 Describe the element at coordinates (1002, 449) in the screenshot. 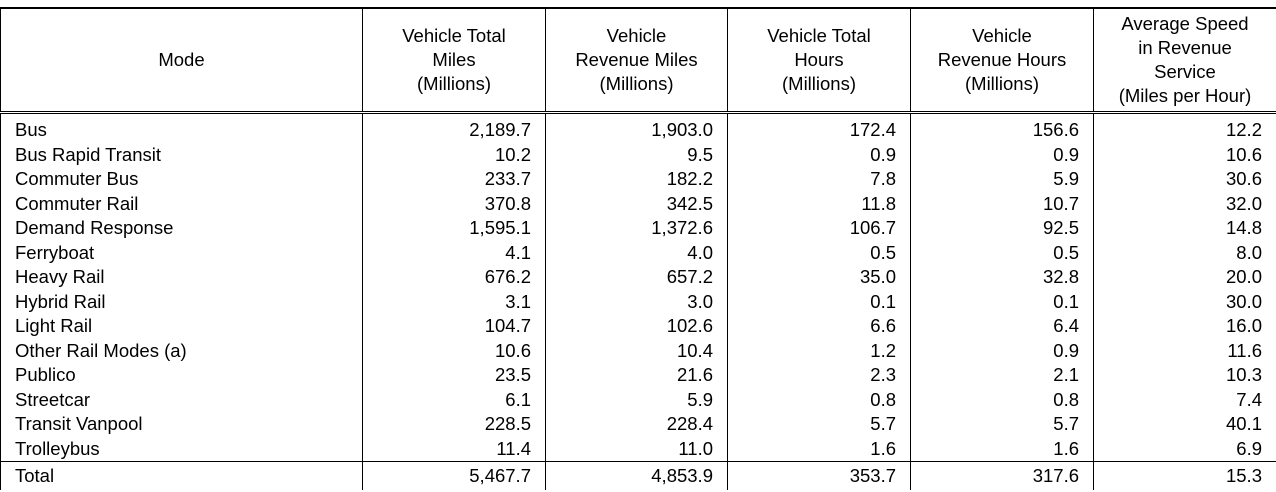

I see `value-cell: 1.6` at that location.